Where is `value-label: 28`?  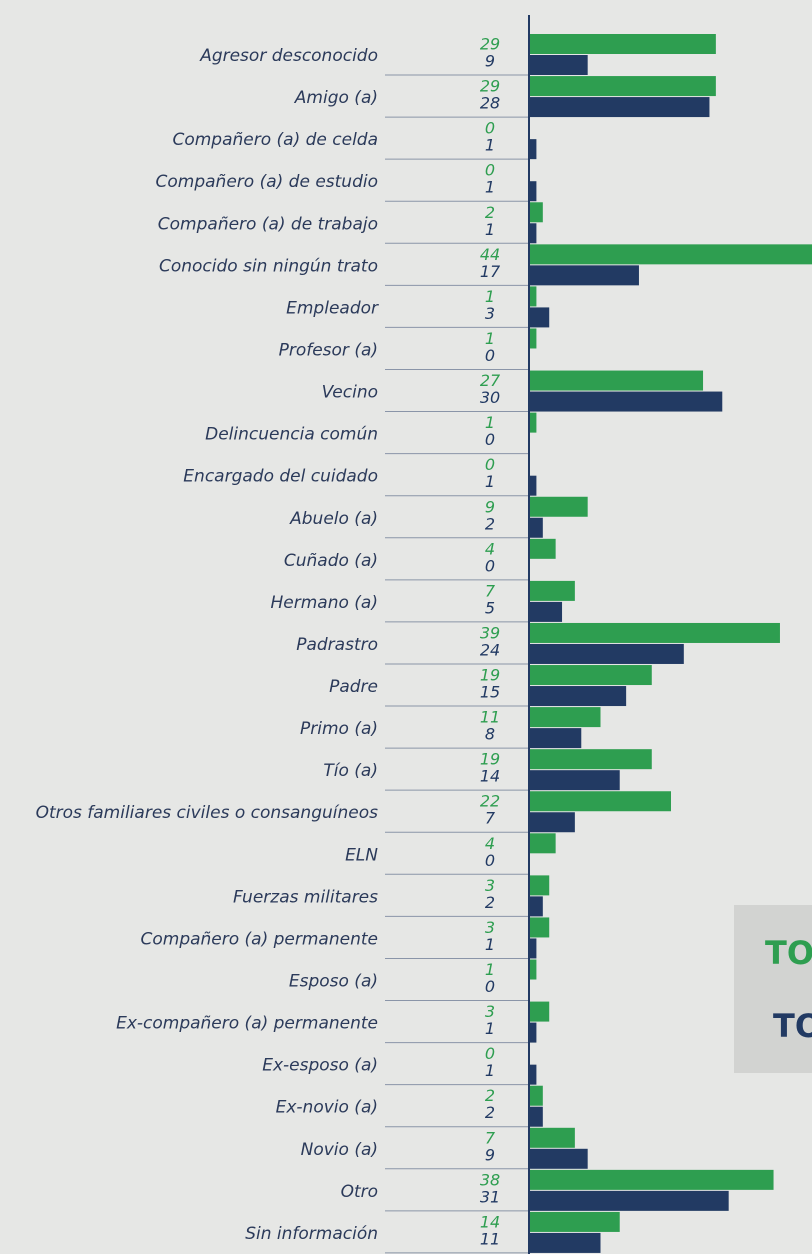
value-label: 28 is located at coordinates (490, 103).